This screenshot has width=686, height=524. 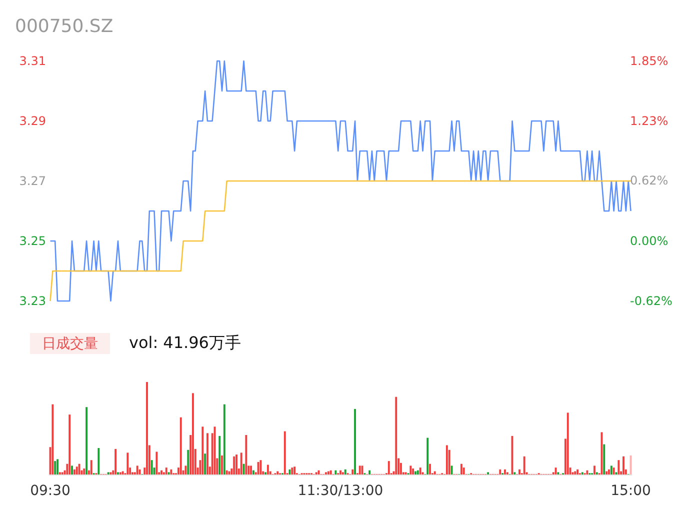 I want to click on y2-tick-label: 1.23%, so click(x=649, y=121).